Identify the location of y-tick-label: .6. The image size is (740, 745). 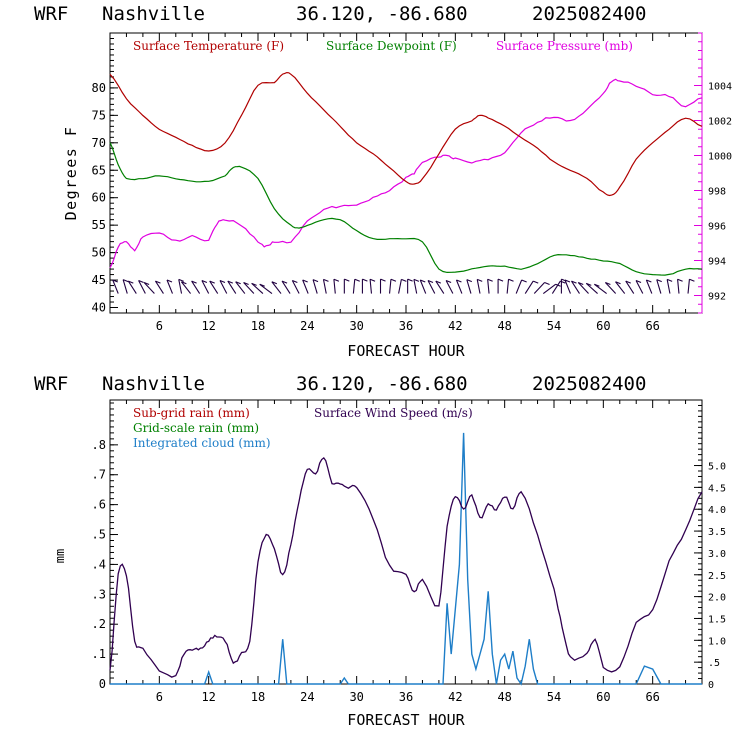
(99, 505).